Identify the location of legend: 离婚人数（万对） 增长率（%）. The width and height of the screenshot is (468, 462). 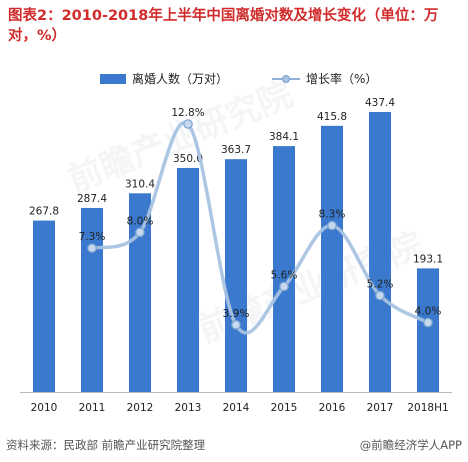
(234, 80).